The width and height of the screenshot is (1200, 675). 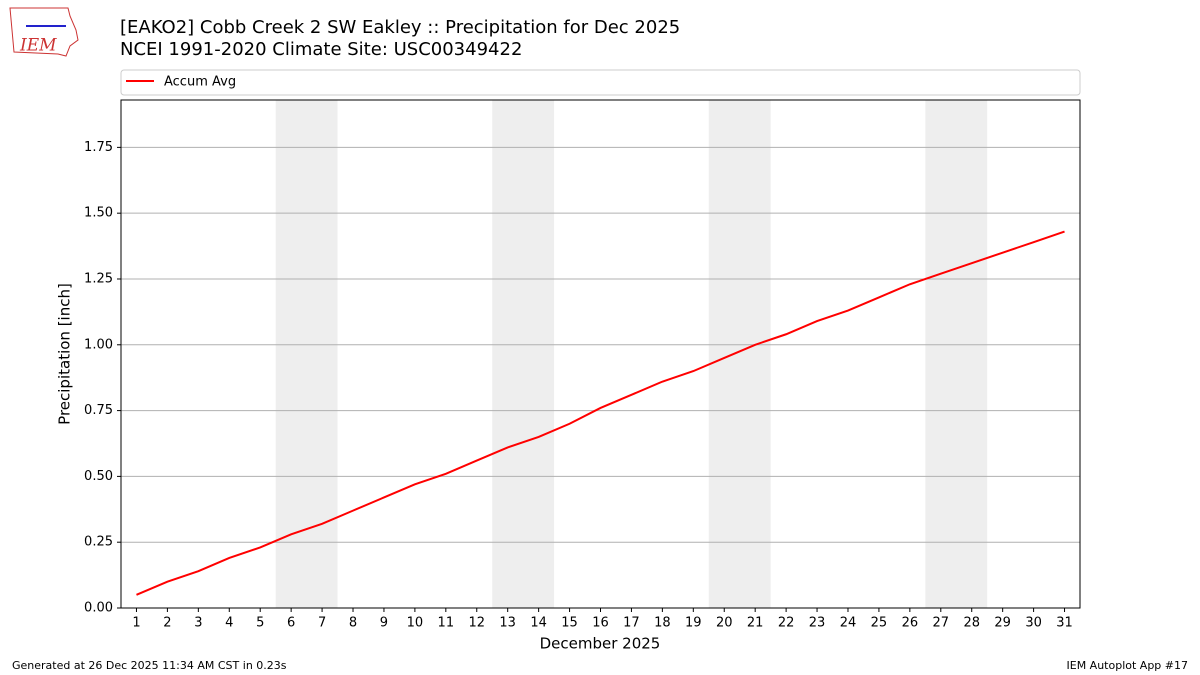 What do you see at coordinates (941, 623) in the screenshot?
I see `x-tick-label: 27` at bounding box center [941, 623].